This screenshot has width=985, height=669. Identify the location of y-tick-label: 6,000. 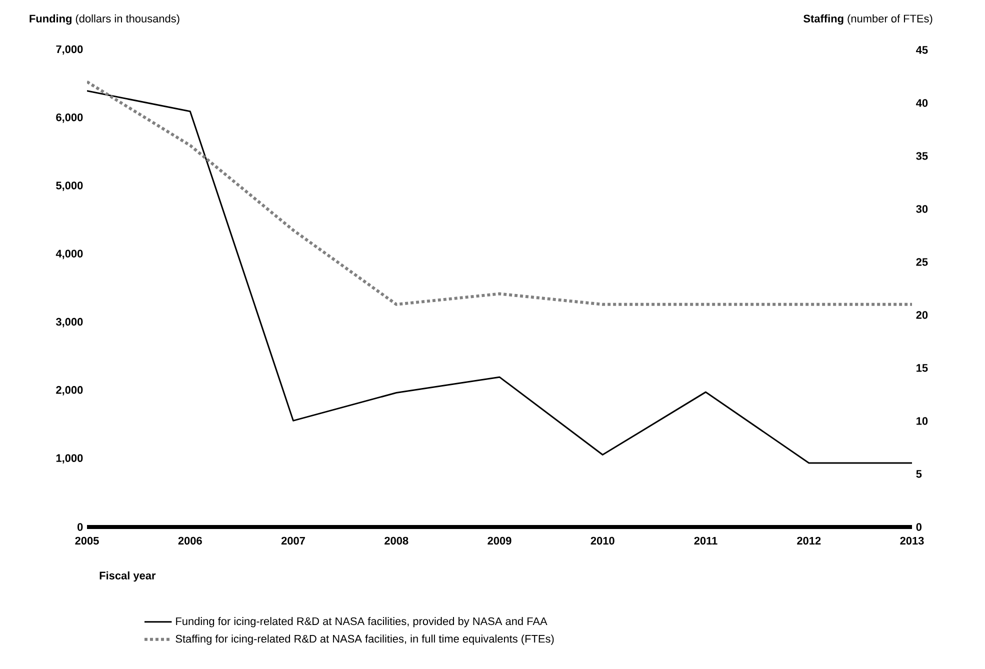
(69, 118).